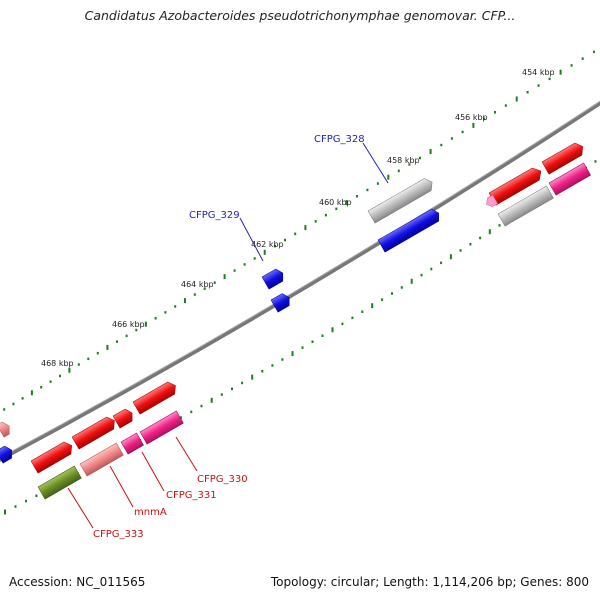 The image size is (600, 600). What do you see at coordinates (191, 495) in the screenshot?
I see `label-cfpg-331: CFPG_331` at bounding box center [191, 495].